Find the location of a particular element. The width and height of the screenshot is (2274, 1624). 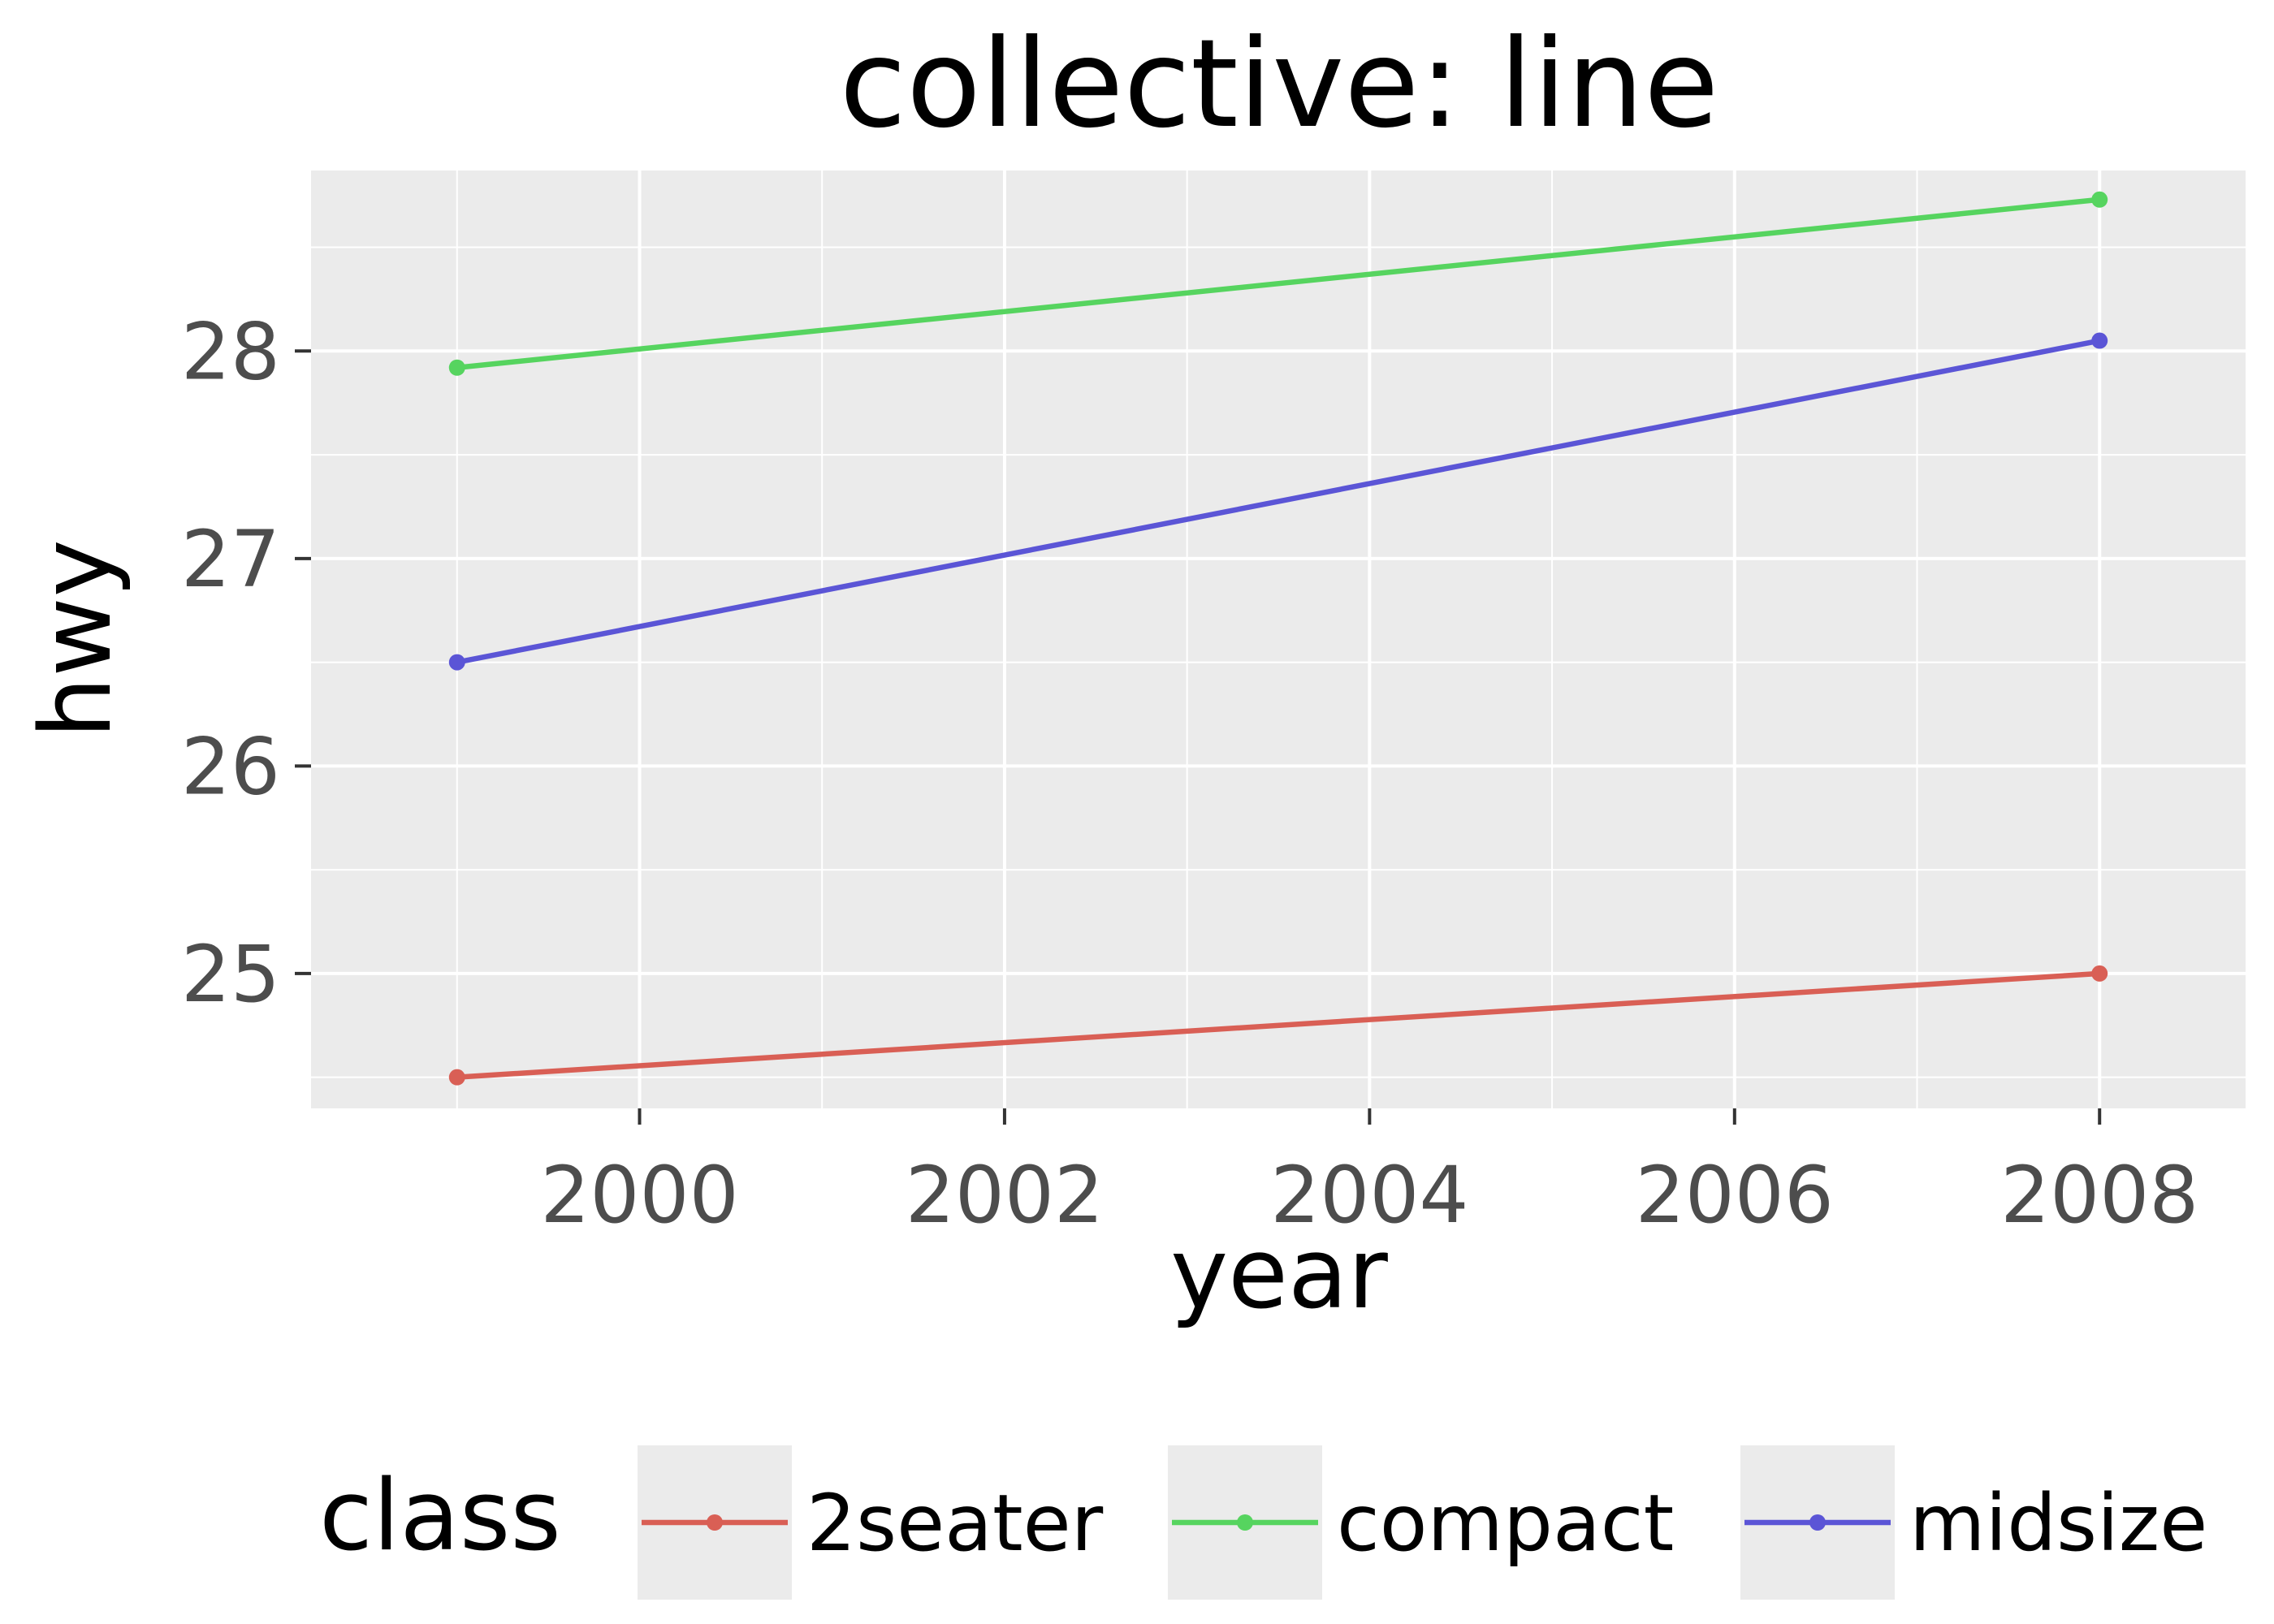

legend-item-midsize: midsize is located at coordinates (1974, 1522).